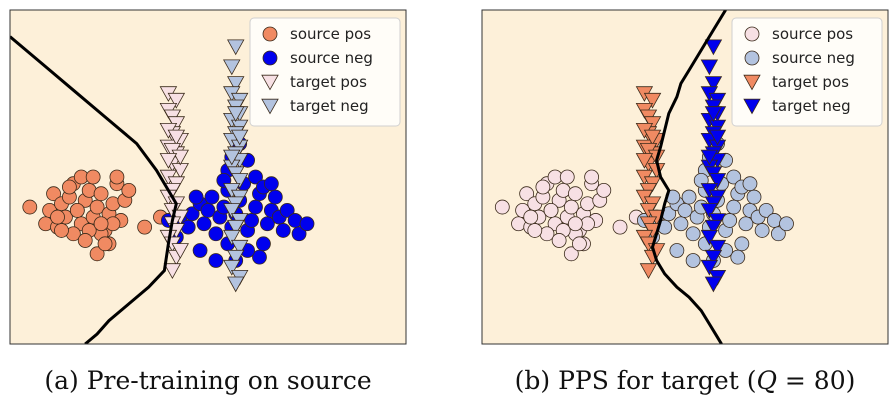 The height and width of the screenshot is (408, 894). What do you see at coordinates (752, 34) in the screenshot?
I see `legend-marker-source-pos` at bounding box center [752, 34].